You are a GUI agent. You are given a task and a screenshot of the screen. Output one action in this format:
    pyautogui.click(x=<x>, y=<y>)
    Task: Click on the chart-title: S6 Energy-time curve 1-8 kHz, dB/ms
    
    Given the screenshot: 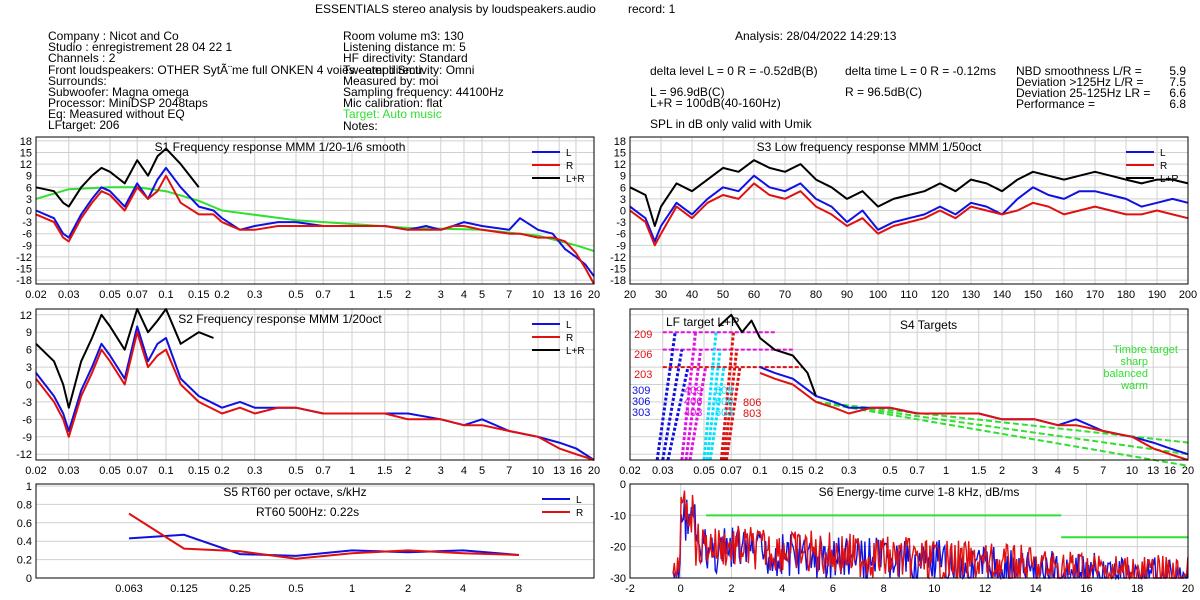 What is the action you would take?
    pyautogui.click(x=919, y=492)
    